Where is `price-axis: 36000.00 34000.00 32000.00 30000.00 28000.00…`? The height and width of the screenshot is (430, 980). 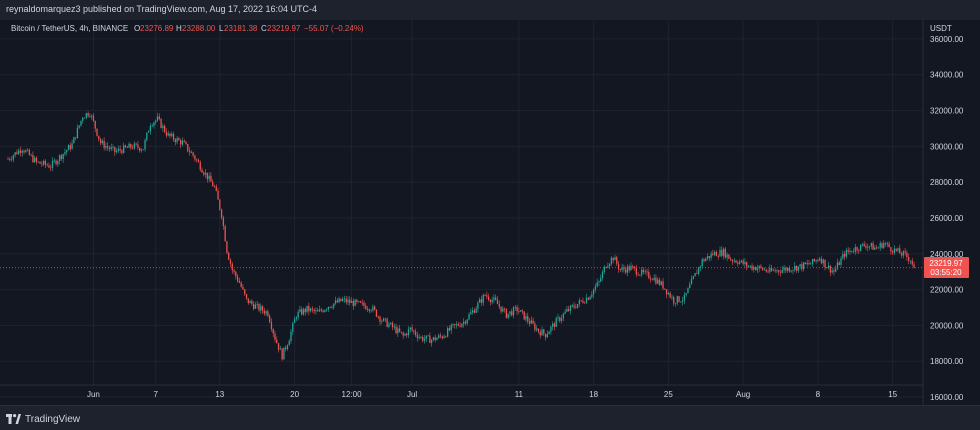 price-axis: 36000.00 34000.00 32000.00 30000.00 28000.00… is located at coordinates (947, 218).